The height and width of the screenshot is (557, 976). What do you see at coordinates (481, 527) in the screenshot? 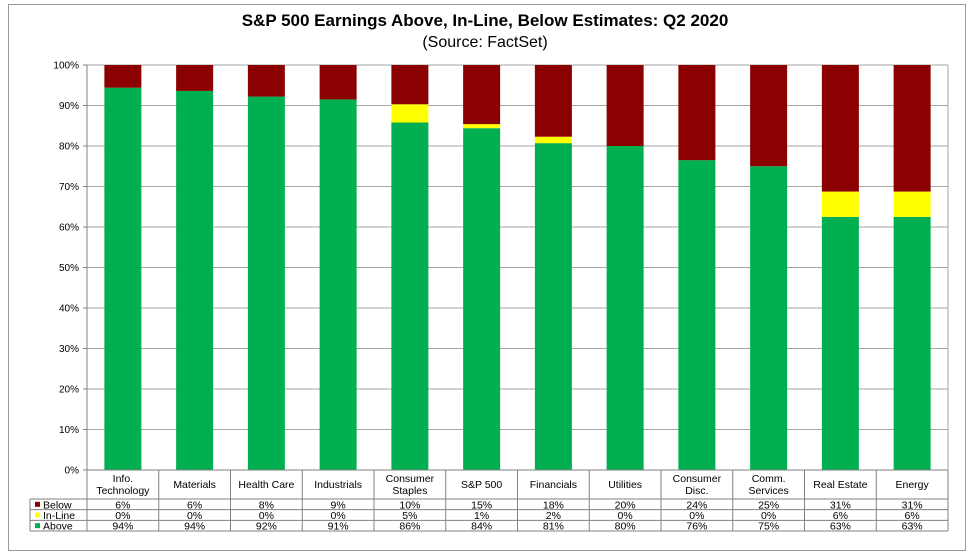
I see `data-label: 84%` at bounding box center [481, 527].